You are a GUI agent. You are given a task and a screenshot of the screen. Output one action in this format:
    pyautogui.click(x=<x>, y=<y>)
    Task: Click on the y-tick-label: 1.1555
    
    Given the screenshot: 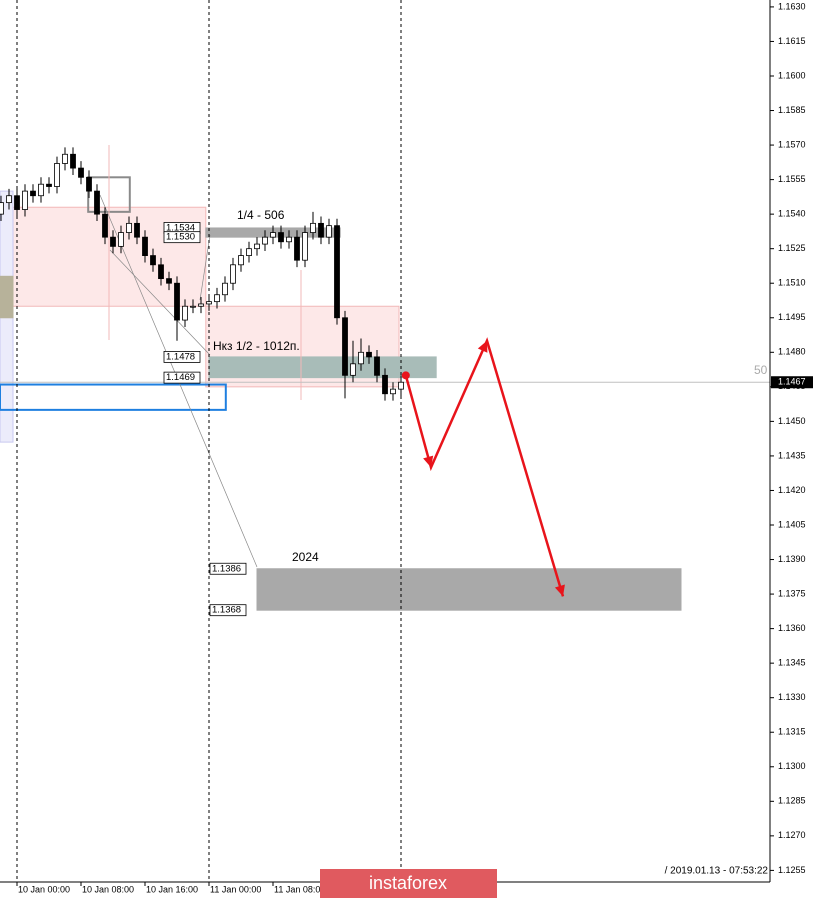 What is the action you would take?
    pyautogui.click(x=792, y=179)
    